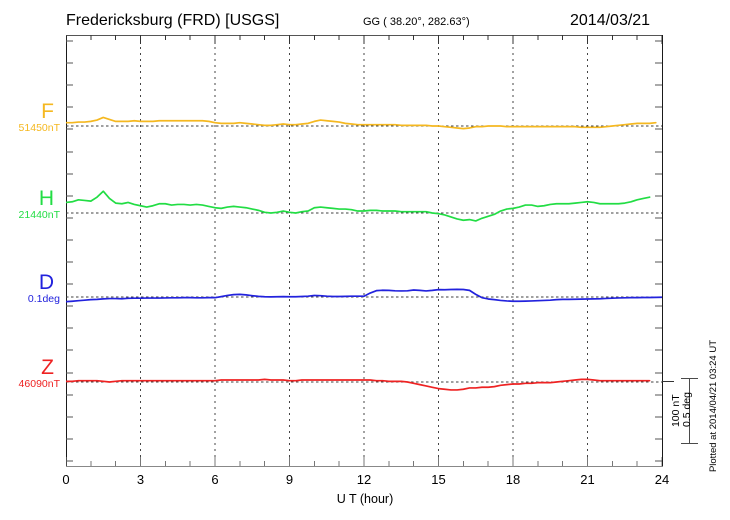 This screenshot has width=730, height=520. I want to click on page-title: Fredericksburg (FRD) [USGS], so click(173, 20).